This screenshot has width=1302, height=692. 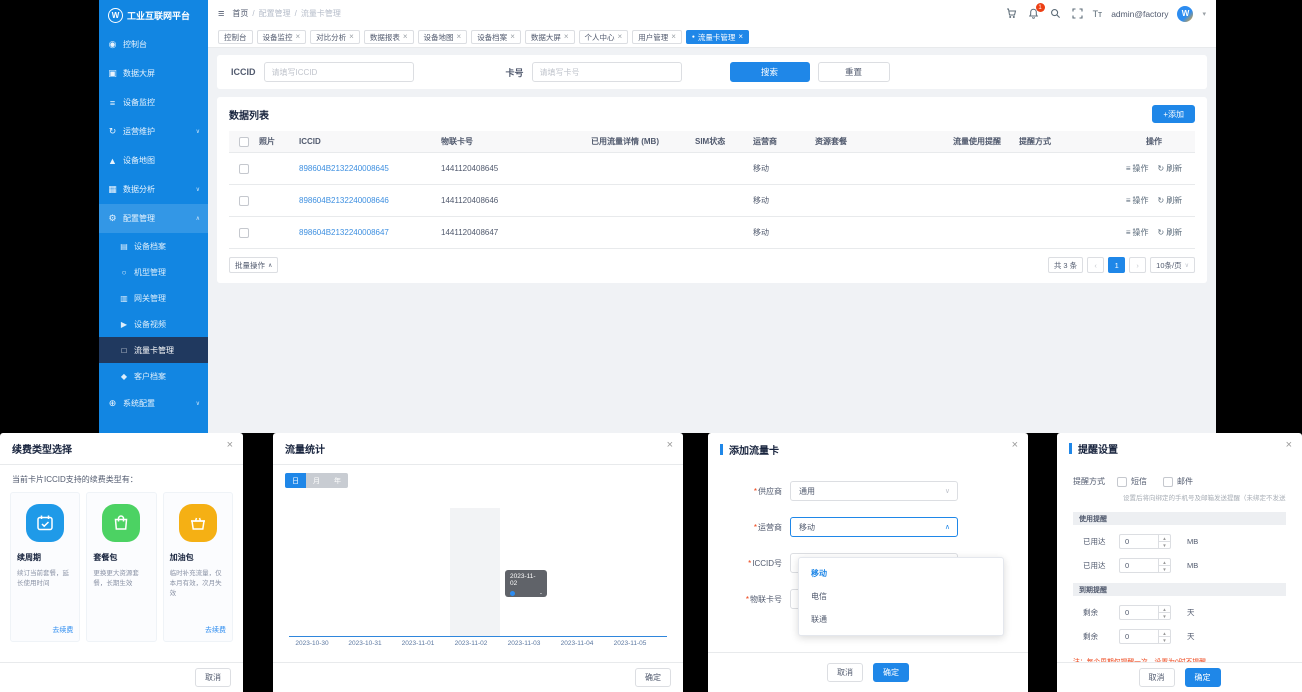 What do you see at coordinates (717, 37) in the screenshot?
I see `tab-sim-card-mgmt-active: ● 流量卡管理 ×` at bounding box center [717, 37].